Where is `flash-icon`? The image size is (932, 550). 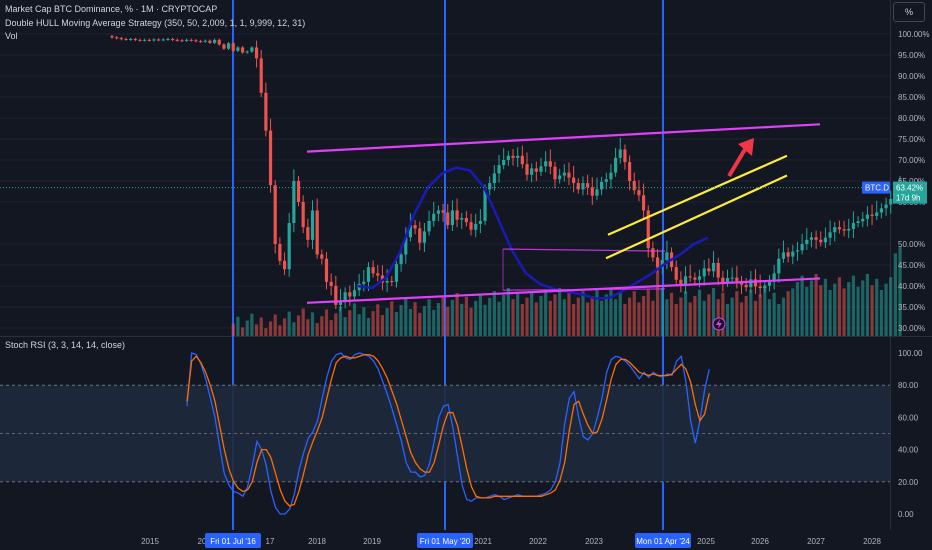 flash-icon is located at coordinates (719, 324).